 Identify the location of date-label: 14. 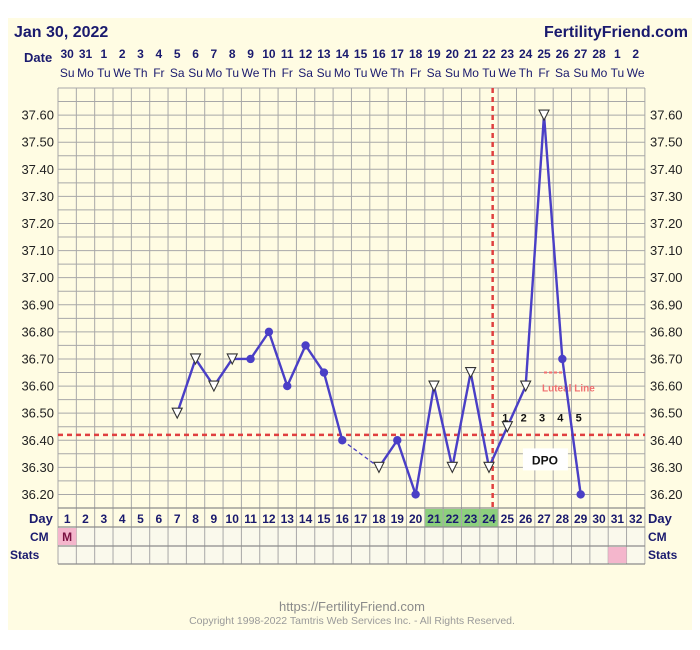
(343, 54).